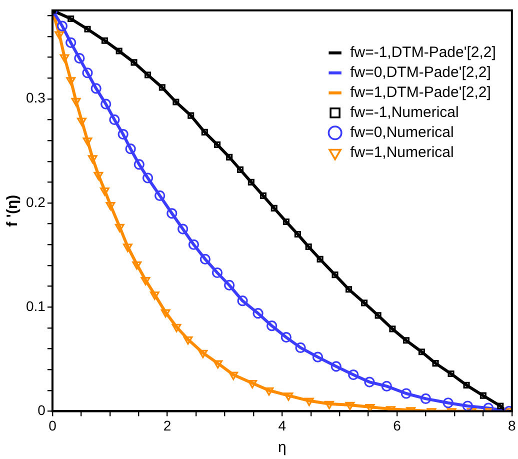 The width and height of the screenshot is (518, 459). What do you see at coordinates (282, 447) in the screenshot?
I see `x-axis-title: η` at bounding box center [282, 447].